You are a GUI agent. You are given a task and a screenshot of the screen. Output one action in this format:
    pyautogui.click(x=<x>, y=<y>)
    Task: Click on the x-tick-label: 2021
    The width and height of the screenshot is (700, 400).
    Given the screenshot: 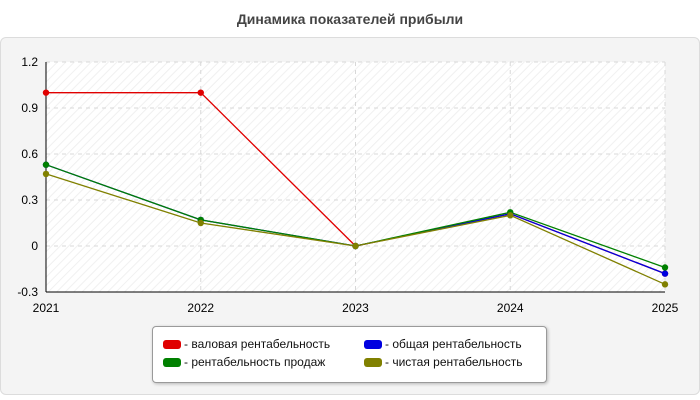 What is the action you would take?
    pyautogui.click(x=46, y=308)
    